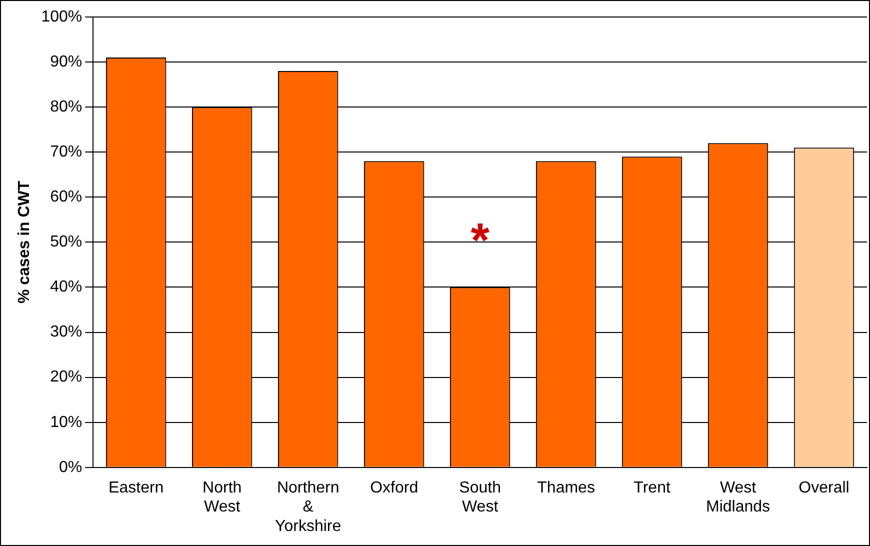 This screenshot has width=870, height=546. What do you see at coordinates (66, 332) in the screenshot?
I see `y-tick-label: 30%` at bounding box center [66, 332].